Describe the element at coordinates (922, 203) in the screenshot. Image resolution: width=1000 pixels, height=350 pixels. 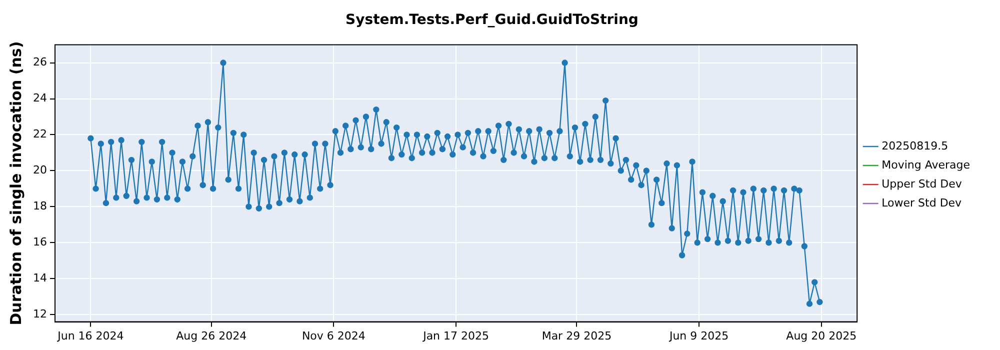
I see `legend-label: Lower Std Dev` at that location.